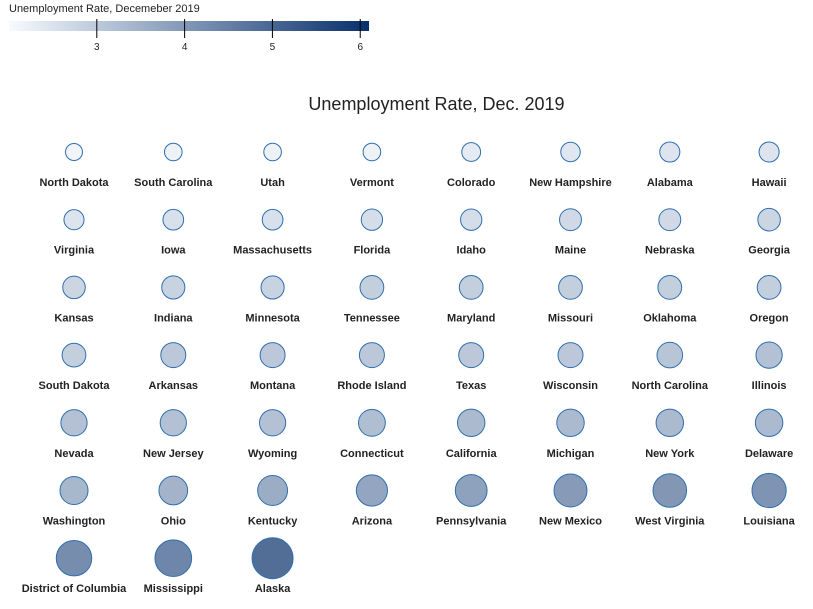 The width and height of the screenshot is (813, 609). What do you see at coordinates (670, 386) in the screenshot?
I see `state-label: North Carolina` at bounding box center [670, 386].